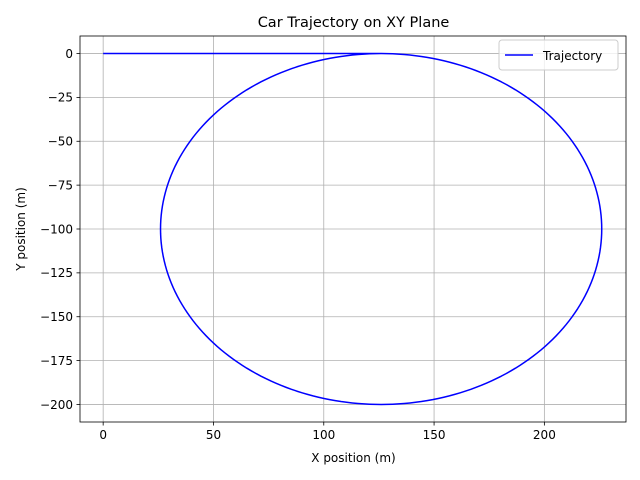 The width and height of the screenshot is (640, 480). What do you see at coordinates (213, 435) in the screenshot?
I see `x-tick-label: 50` at bounding box center [213, 435].